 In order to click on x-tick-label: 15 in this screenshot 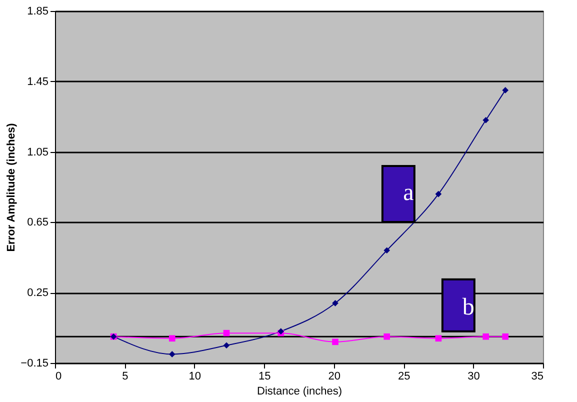, I will do `click(264, 376)`.